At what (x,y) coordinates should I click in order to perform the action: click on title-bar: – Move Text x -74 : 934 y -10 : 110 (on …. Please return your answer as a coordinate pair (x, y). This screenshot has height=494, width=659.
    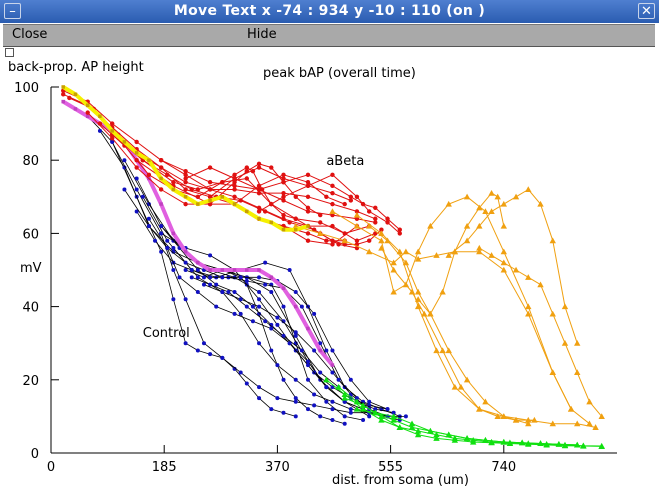
    Looking at the image, I should click on (329, 11).